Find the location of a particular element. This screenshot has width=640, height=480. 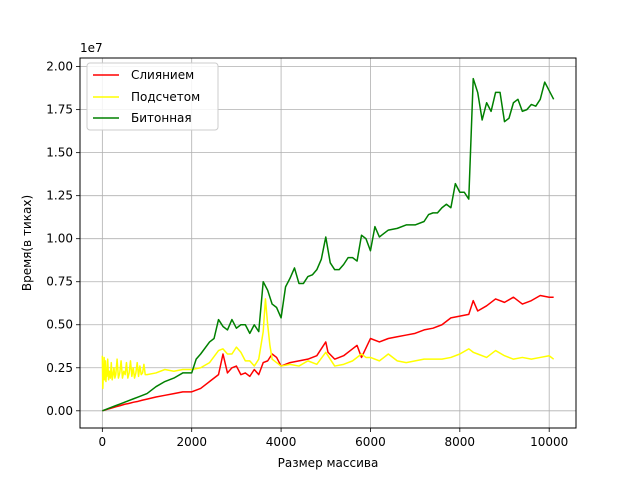

x-tick-label: 8000 is located at coordinates (460, 442).